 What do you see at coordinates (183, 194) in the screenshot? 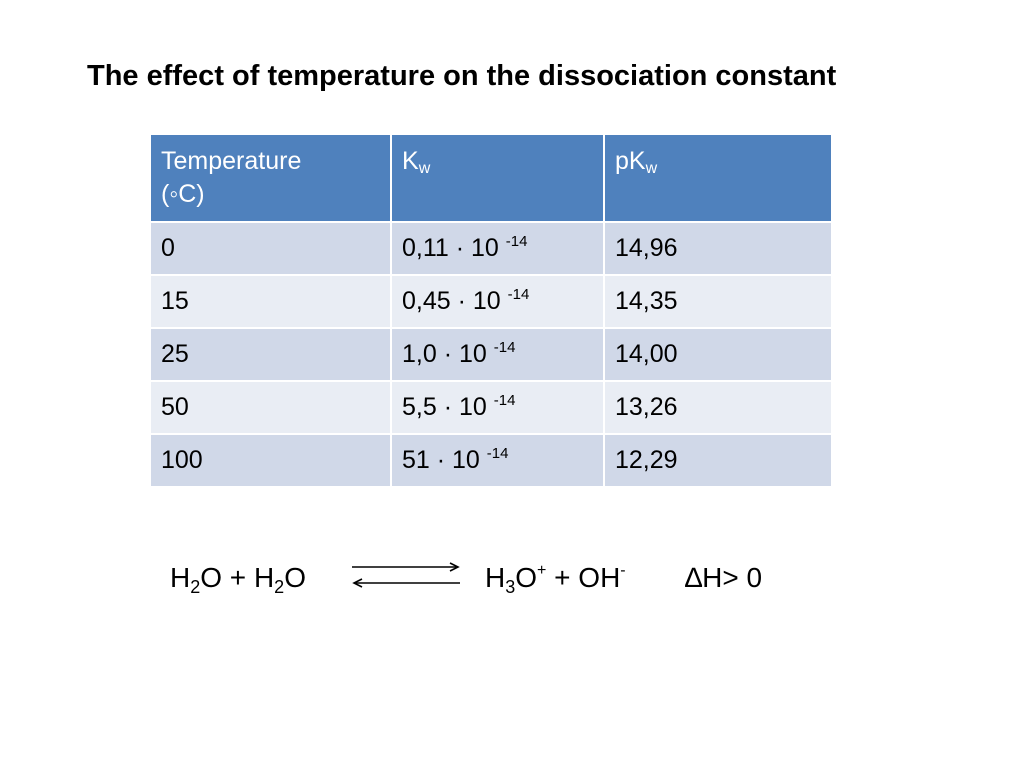
I see `header-temperature-line2: (◦C)` at bounding box center [183, 194].